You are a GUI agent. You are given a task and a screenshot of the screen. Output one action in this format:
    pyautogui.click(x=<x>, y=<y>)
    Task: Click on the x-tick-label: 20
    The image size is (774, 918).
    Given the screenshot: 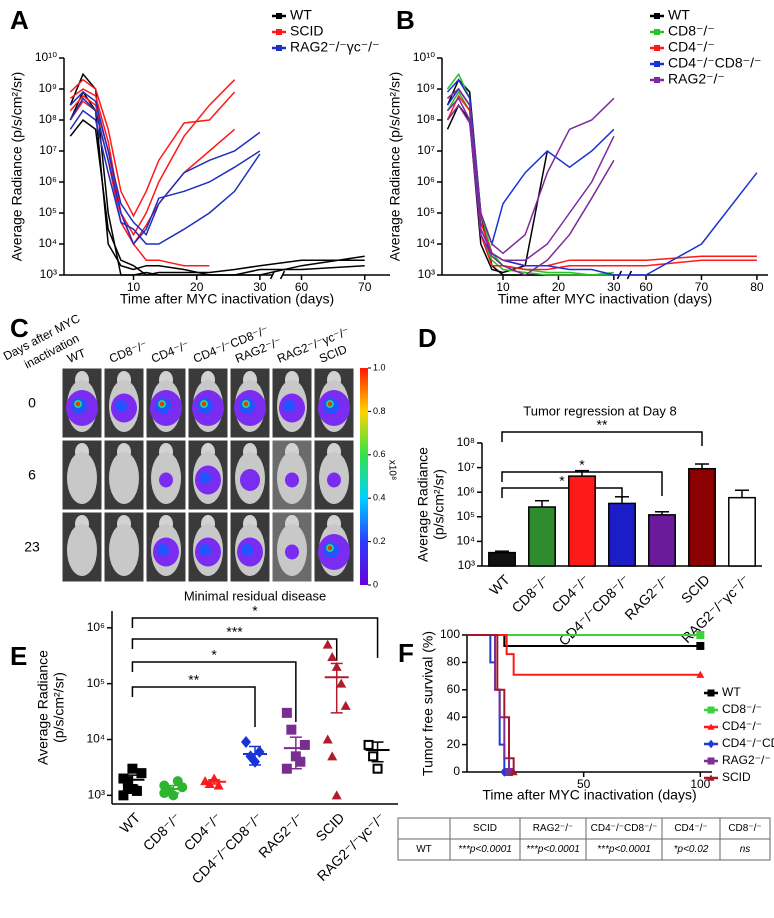 What is the action you would take?
    pyautogui.click(x=197, y=287)
    